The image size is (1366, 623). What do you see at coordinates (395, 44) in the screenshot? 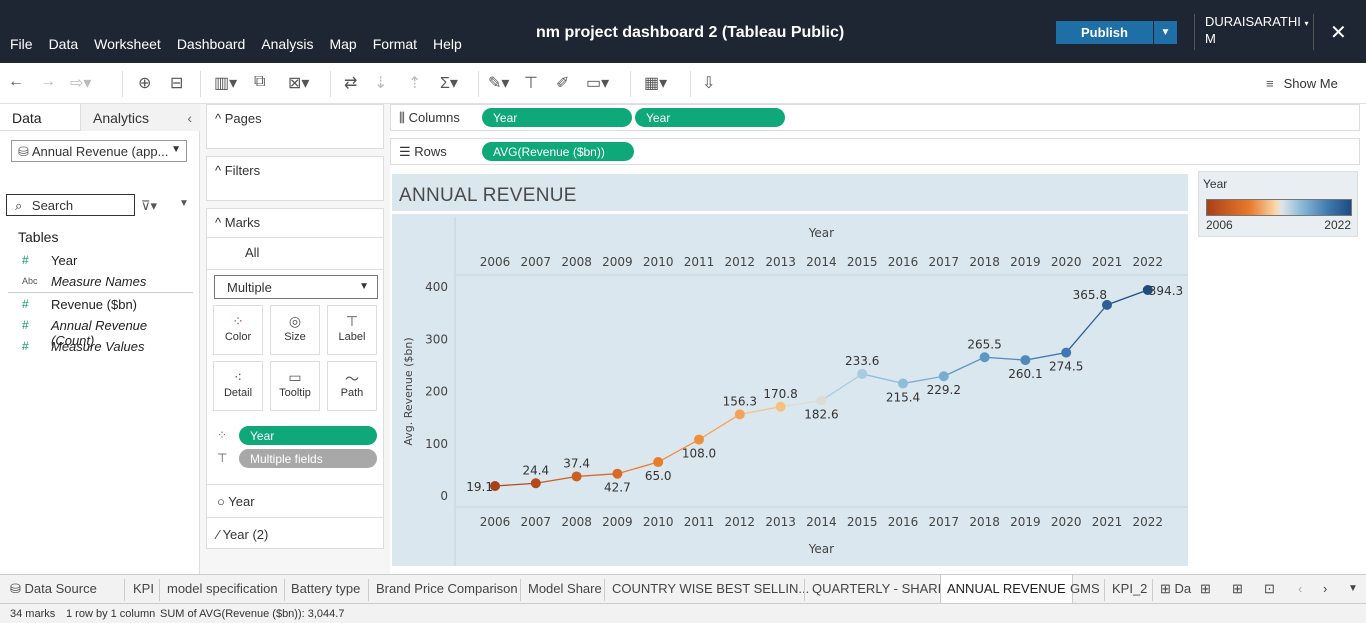
I see `menu-format: Format` at bounding box center [395, 44].